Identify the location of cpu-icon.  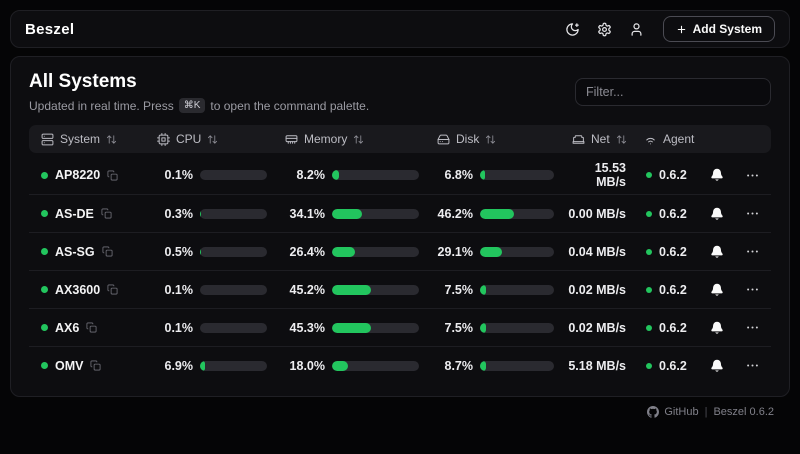
(163, 139).